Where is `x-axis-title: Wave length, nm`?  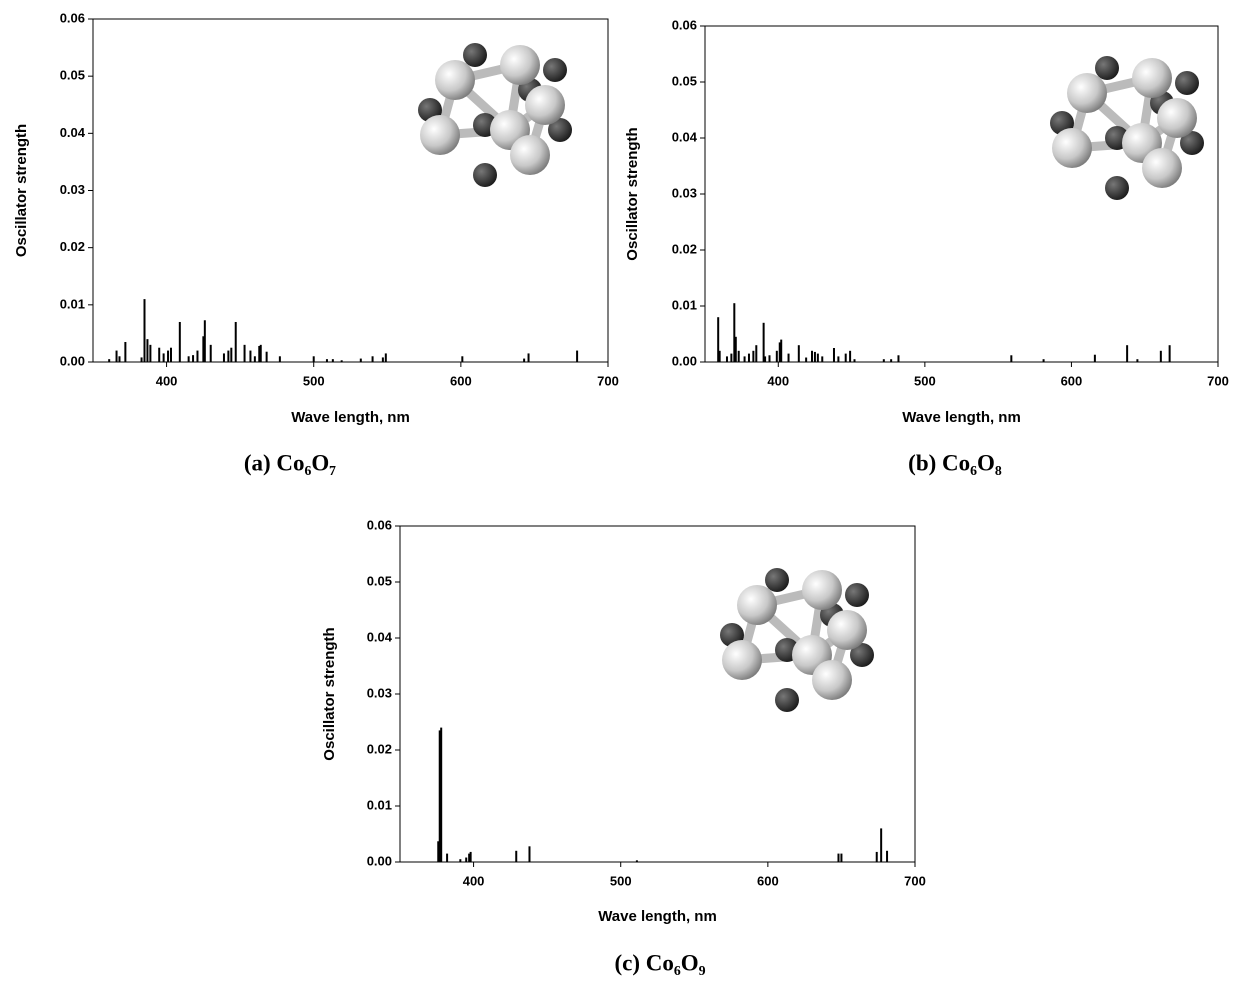
x-axis-title: Wave length, nm is located at coordinates (657, 916).